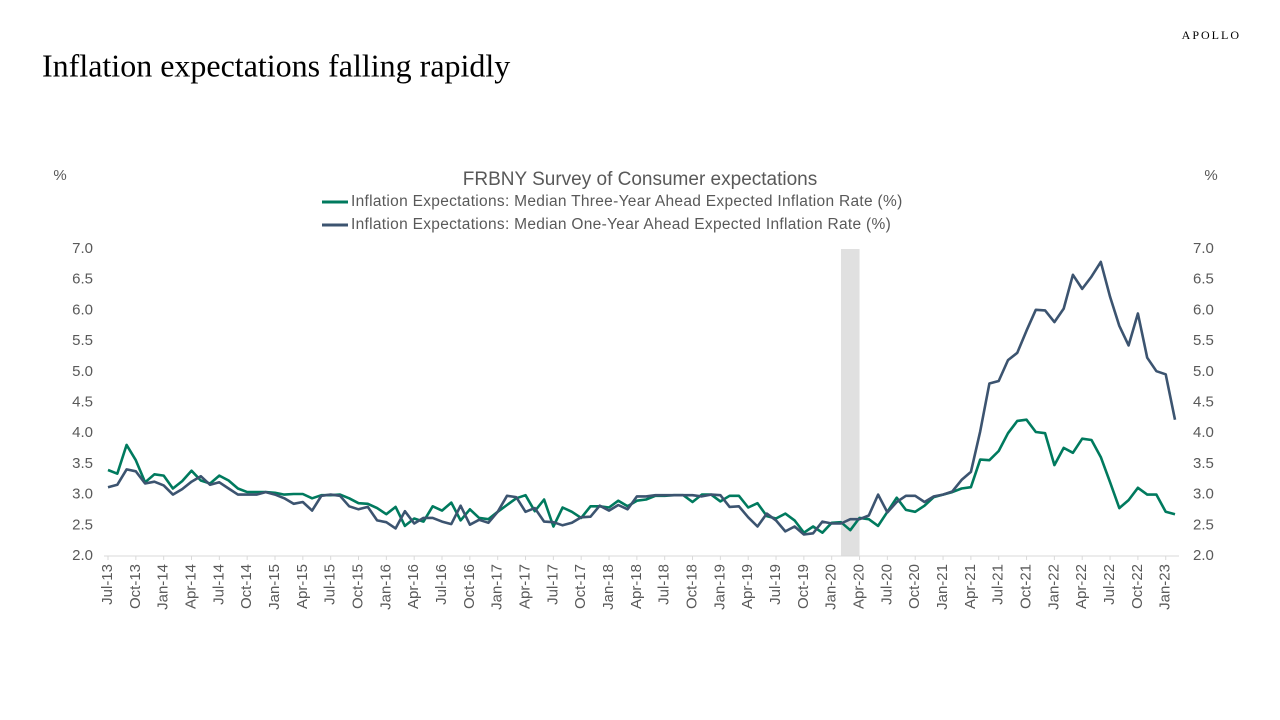 The image size is (1280, 720). What do you see at coordinates (1203, 463) in the screenshot?
I see `y2-tick-label: 3.5` at bounding box center [1203, 463].